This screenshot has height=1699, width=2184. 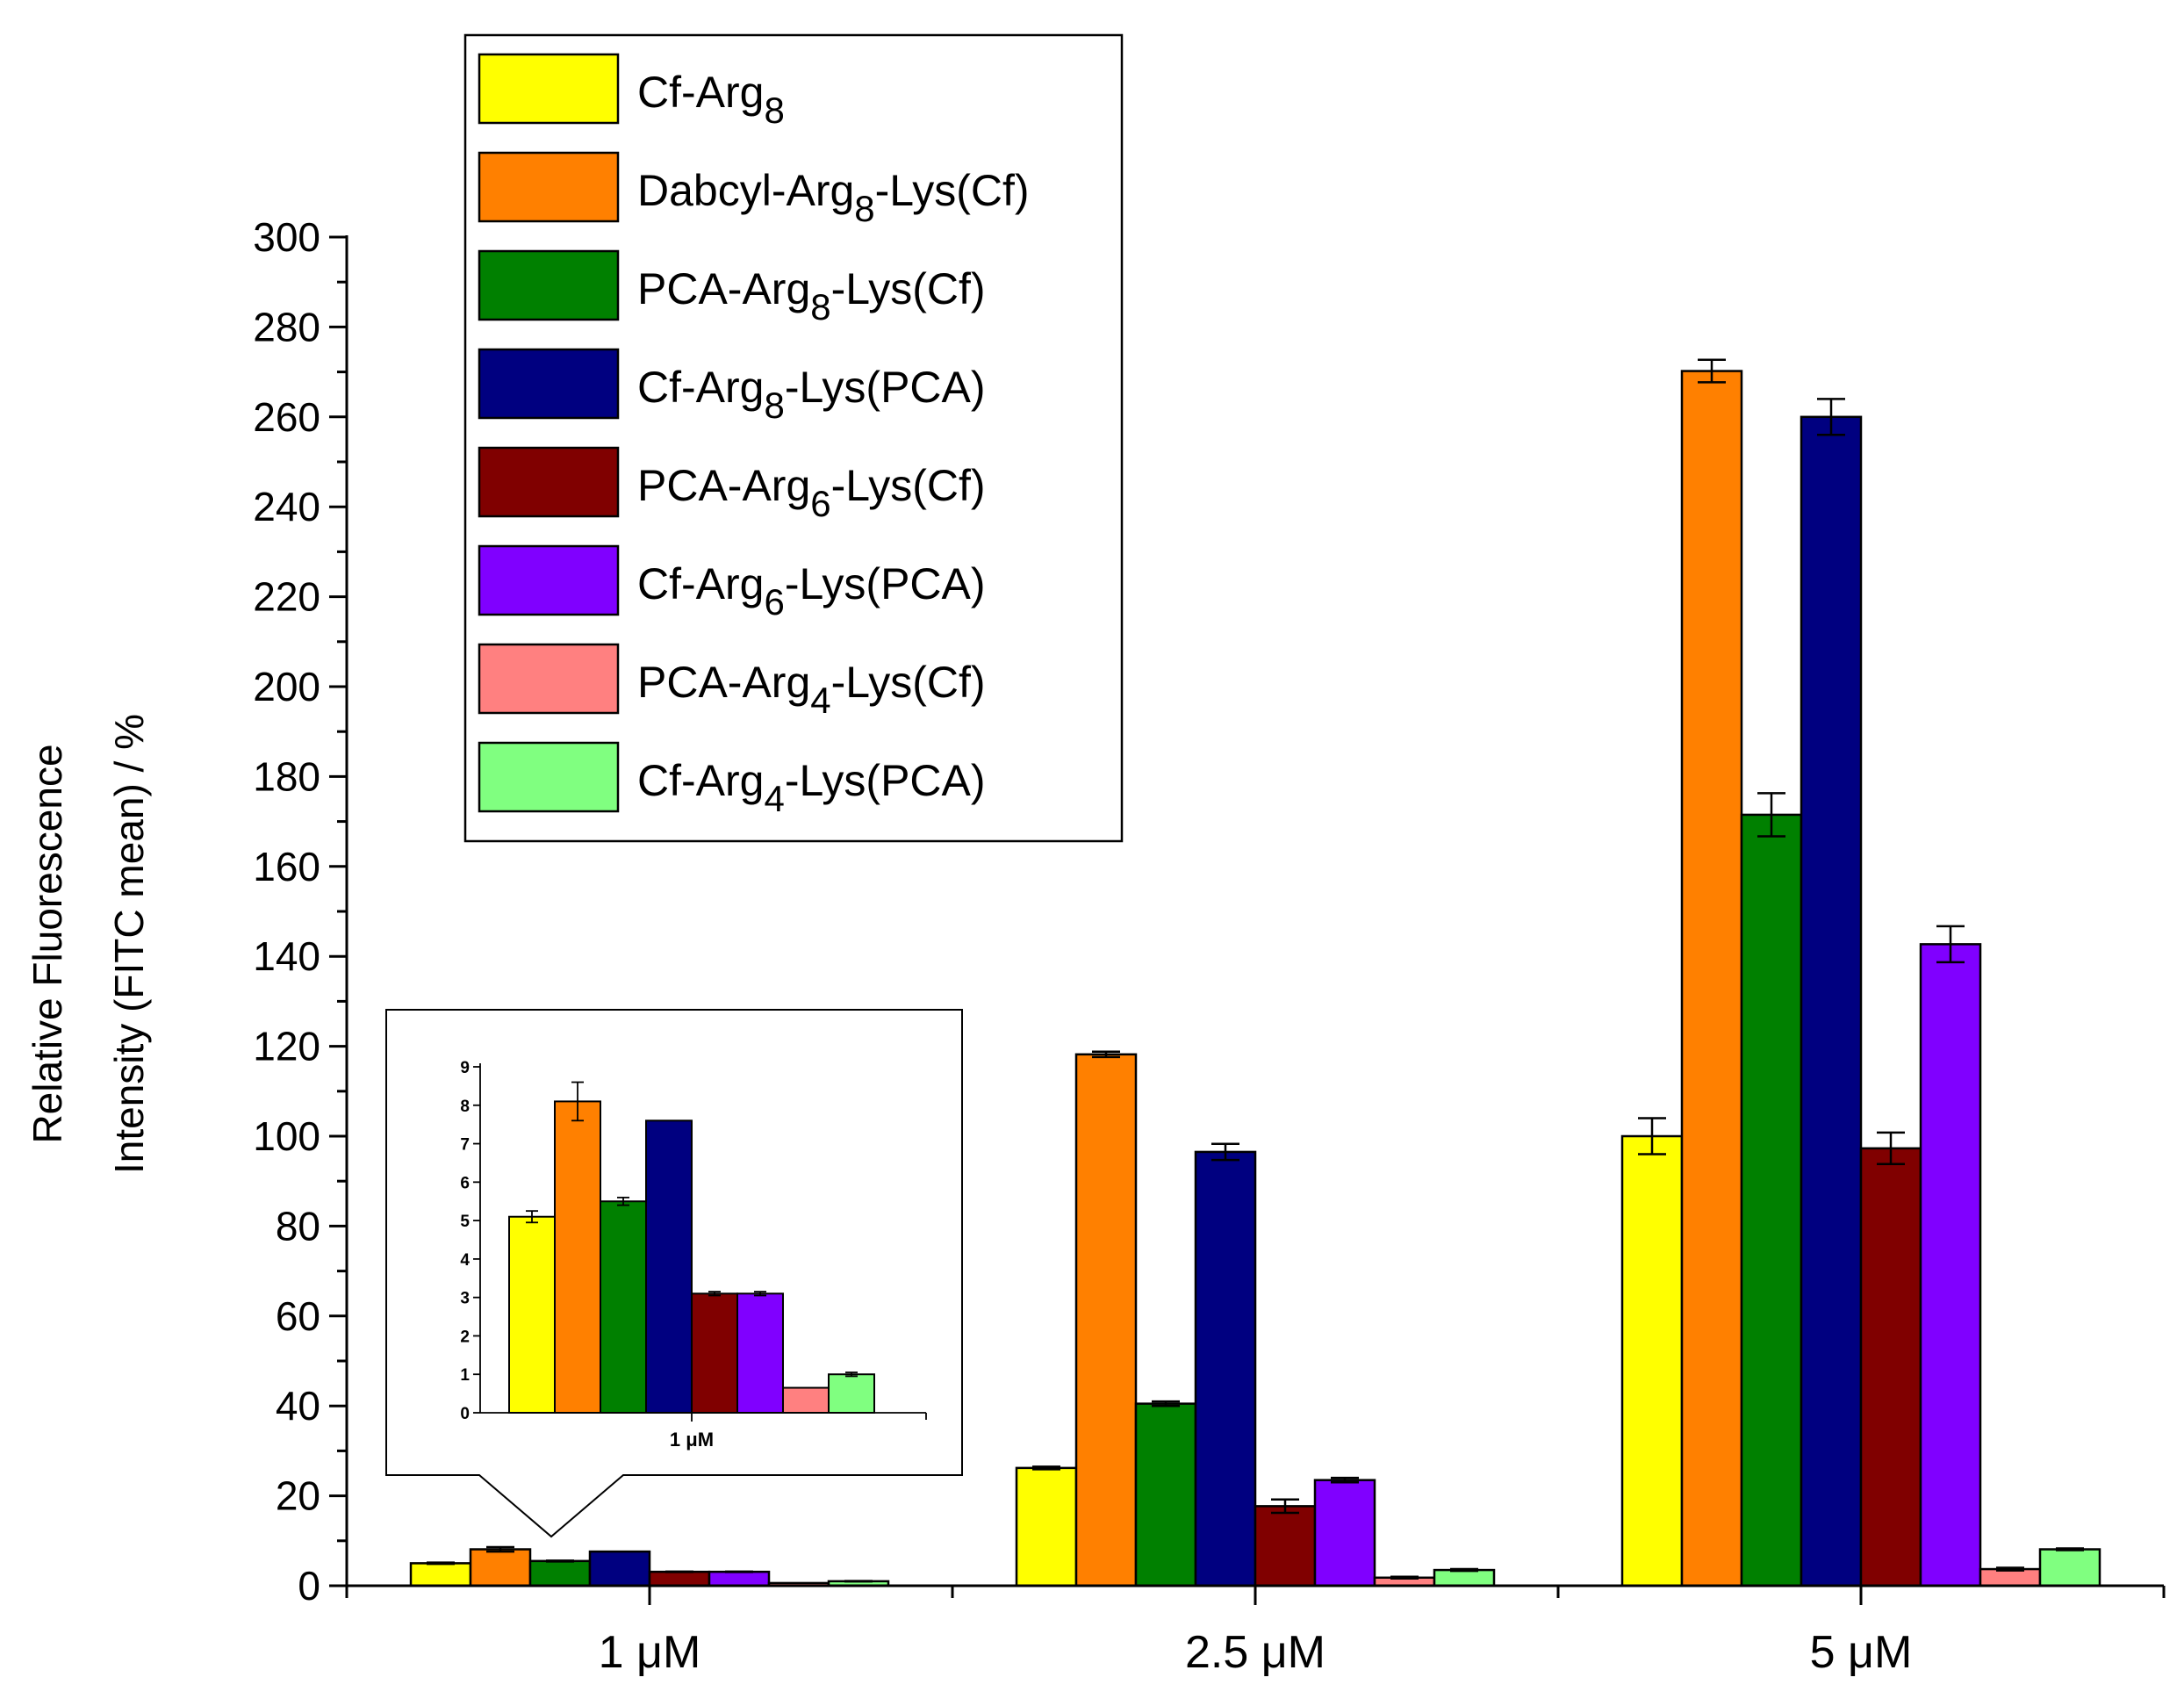 I want to click on legend-label: Cf-Arg4-Lys(PCA), so click(x=811, y=787).